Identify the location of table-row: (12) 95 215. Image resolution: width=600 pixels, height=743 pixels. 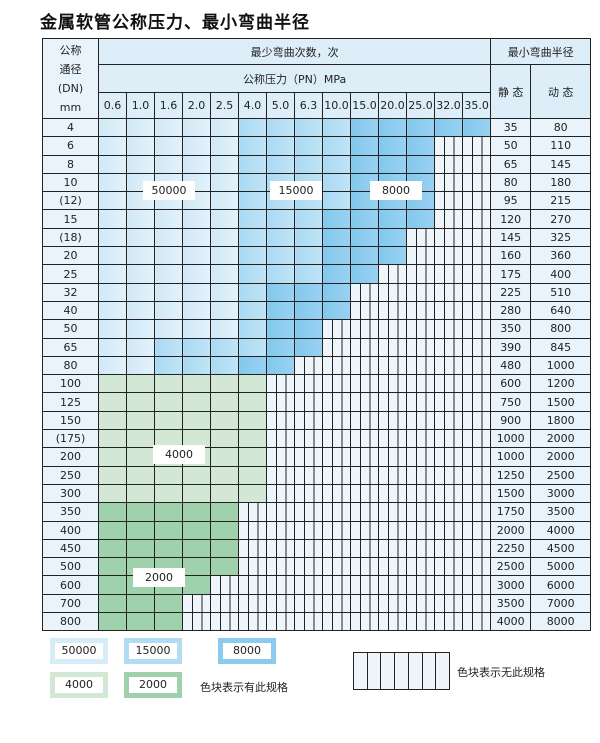
(317, 201).